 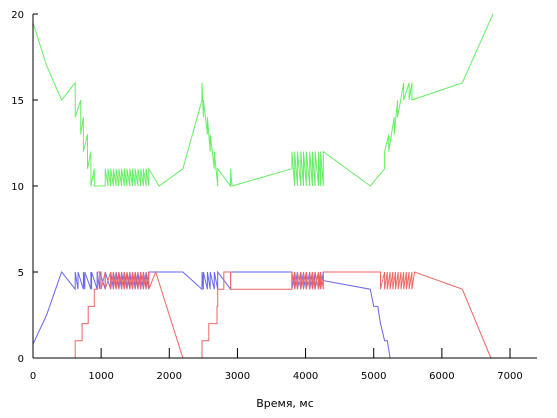 What do you see at coordinates (17, 15) in the screenshot?
I see `y-tick-label: 20` at bounding box center [17, 15].